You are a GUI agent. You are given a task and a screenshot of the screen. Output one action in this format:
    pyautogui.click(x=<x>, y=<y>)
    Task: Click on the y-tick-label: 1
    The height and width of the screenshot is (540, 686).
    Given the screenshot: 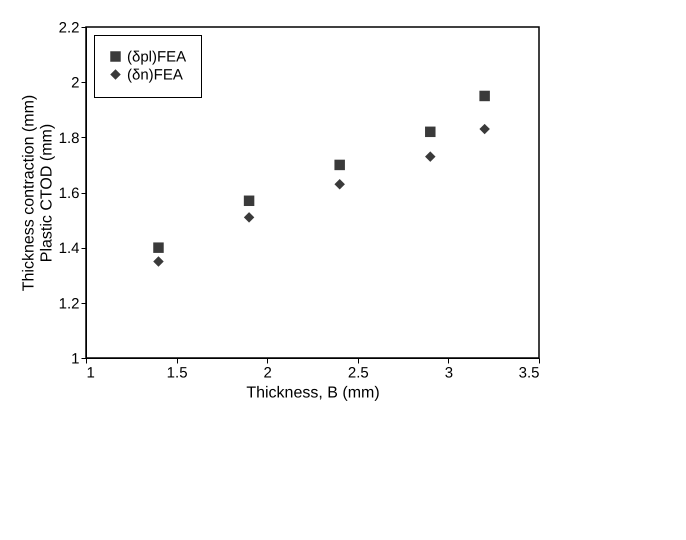 What is the action you would take?
    pyautogui.click(x=75, y=359)
    